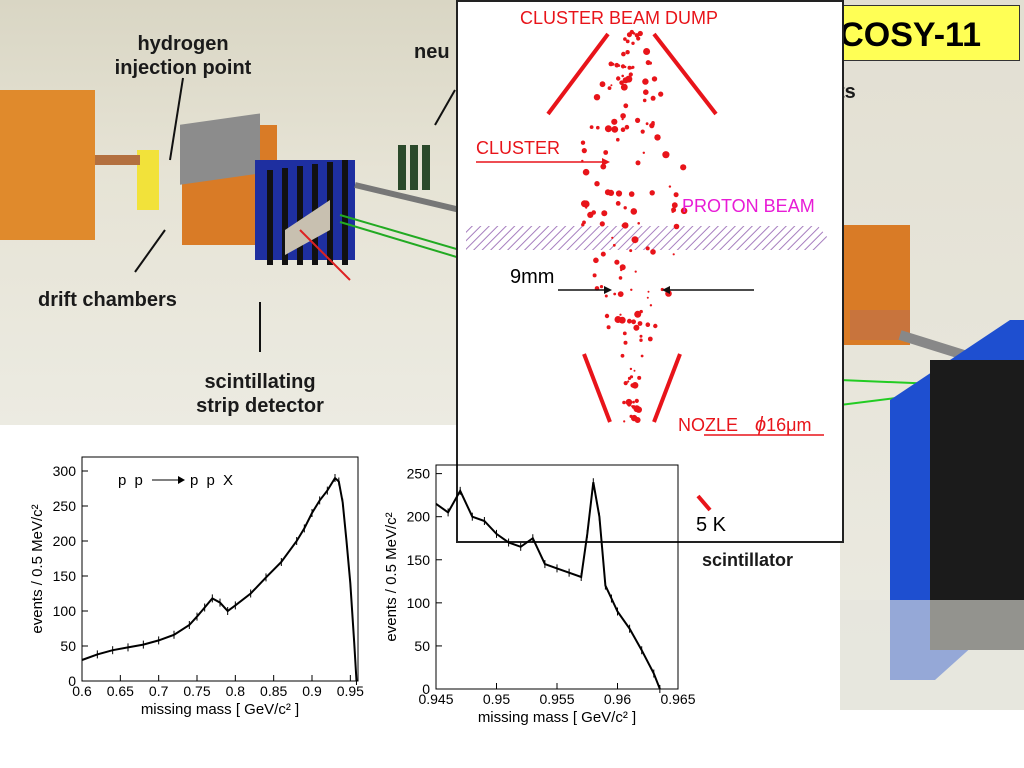 This screenshot has height=768, width=1024. What do you see at coordinates (426, 689) in the screenshot?
I see `y-tick-label: 0` at bounding box center [426, 689].